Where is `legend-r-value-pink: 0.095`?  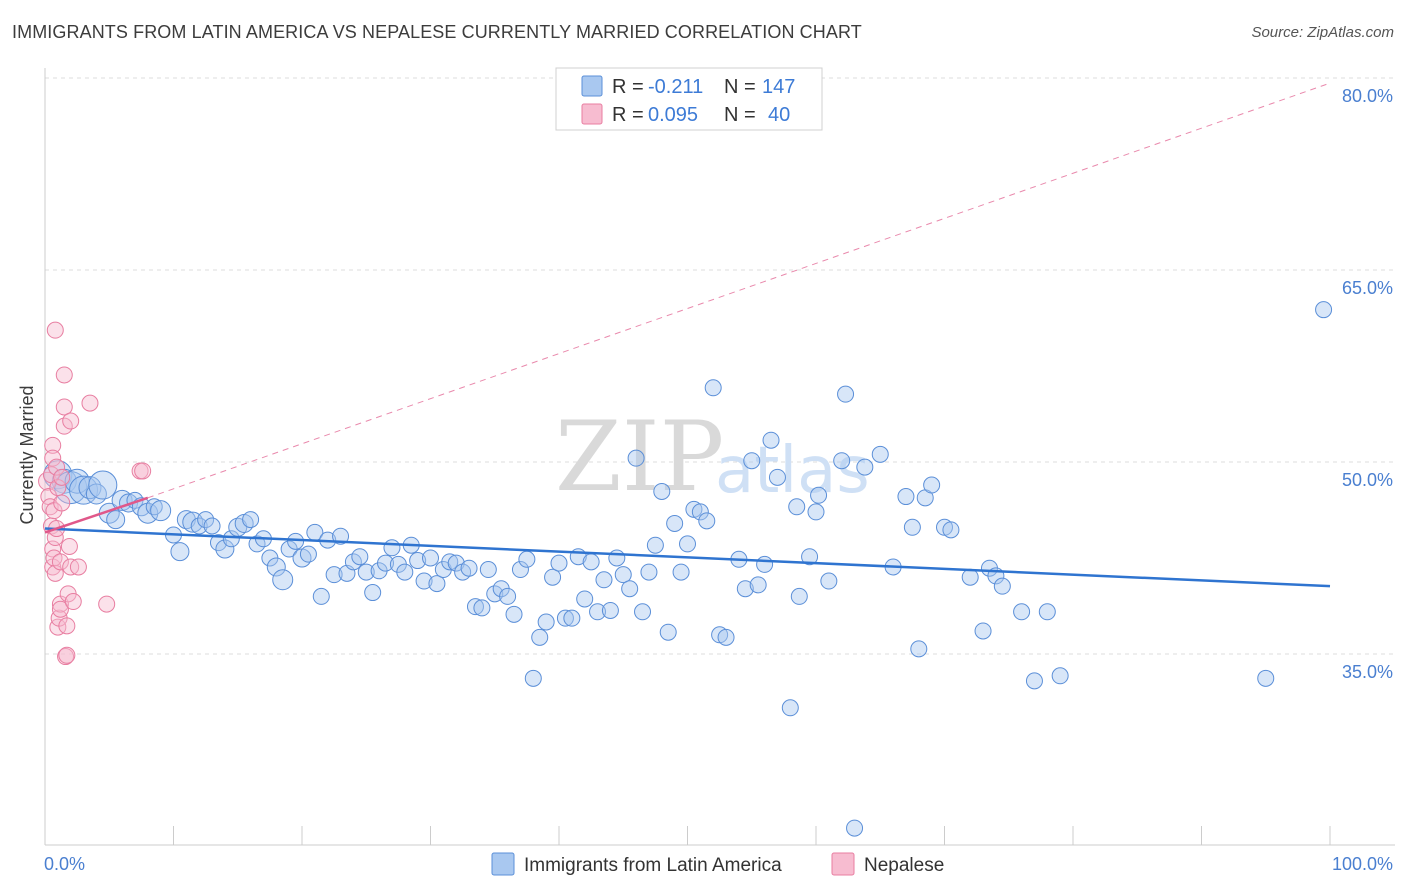 legend-r-value-pink: 0.095 is located at coordinates (673, 115).